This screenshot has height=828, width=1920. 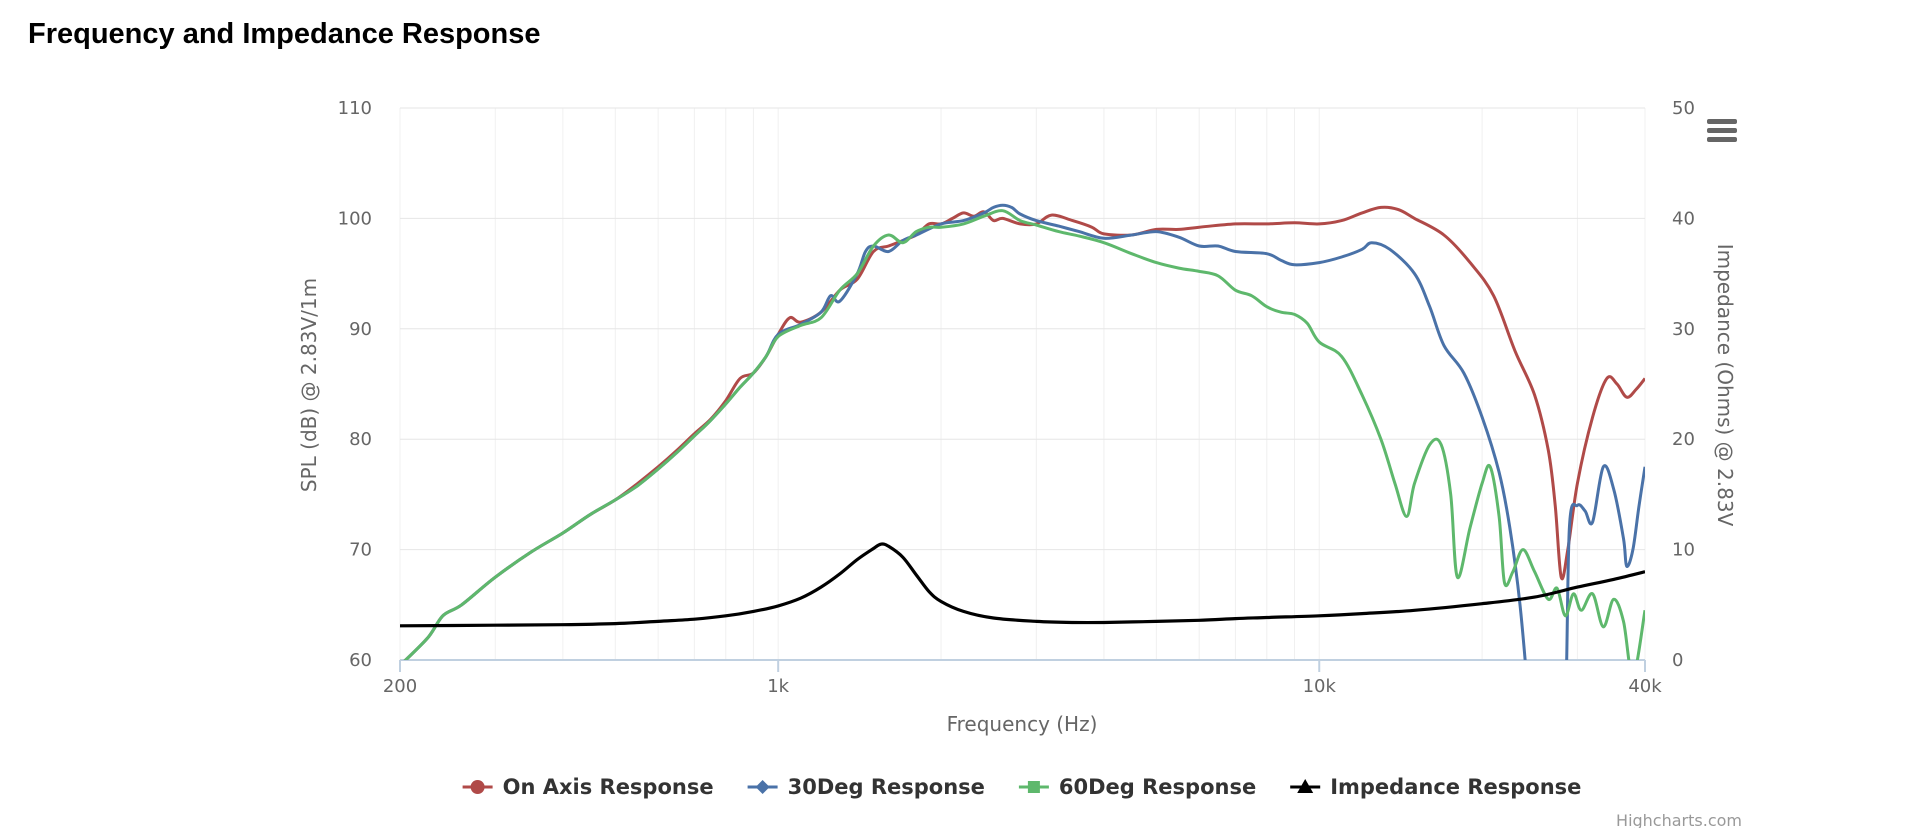 I want to click on y-right-tick-label: 0, so click(x=1677, y=660).